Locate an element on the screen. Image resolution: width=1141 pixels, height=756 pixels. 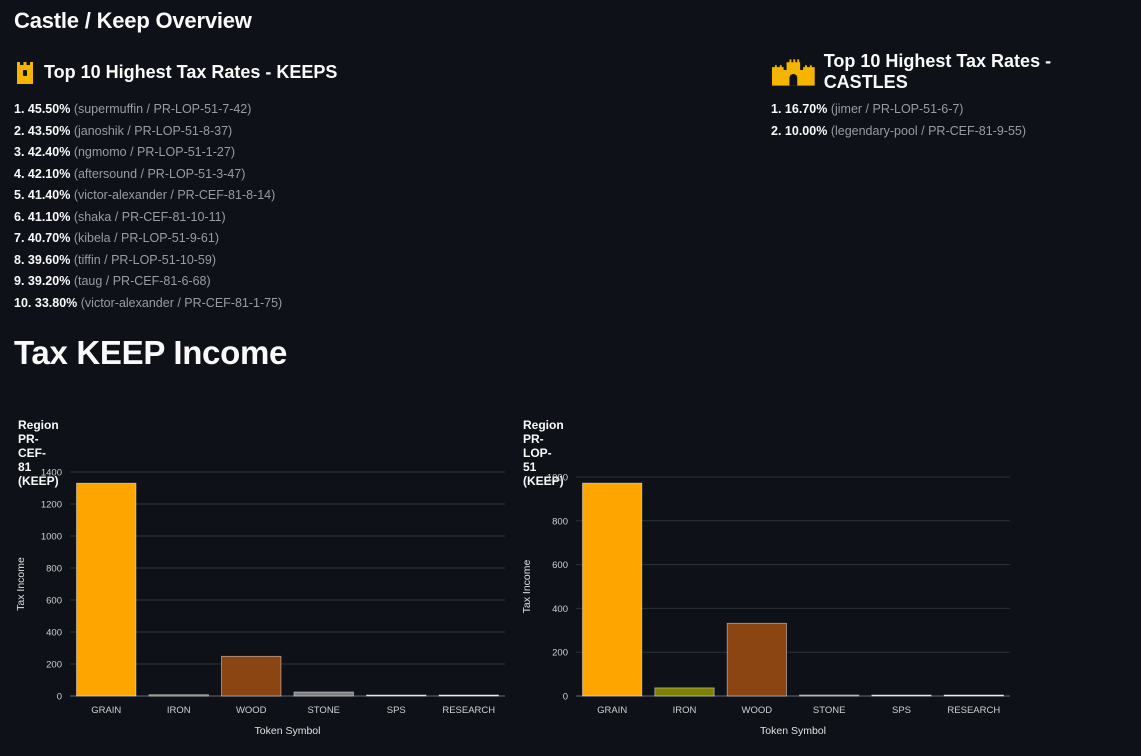
tax-rate: 40.70% is located at coordinates (49, 238).